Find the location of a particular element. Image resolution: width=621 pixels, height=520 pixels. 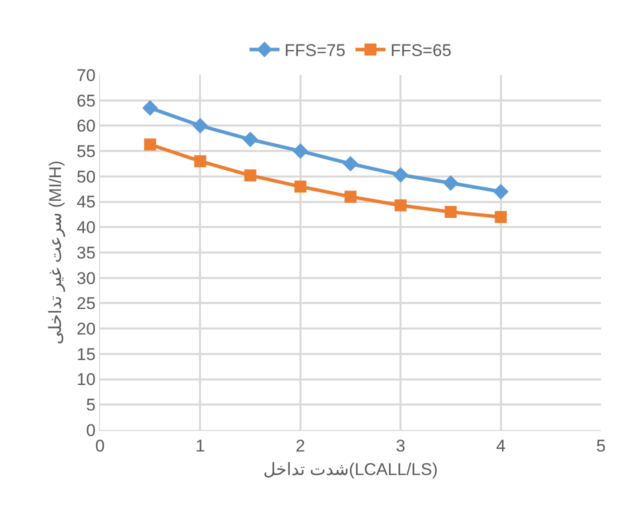

y-tick-label: 25 is located at coordinates (86, 304).